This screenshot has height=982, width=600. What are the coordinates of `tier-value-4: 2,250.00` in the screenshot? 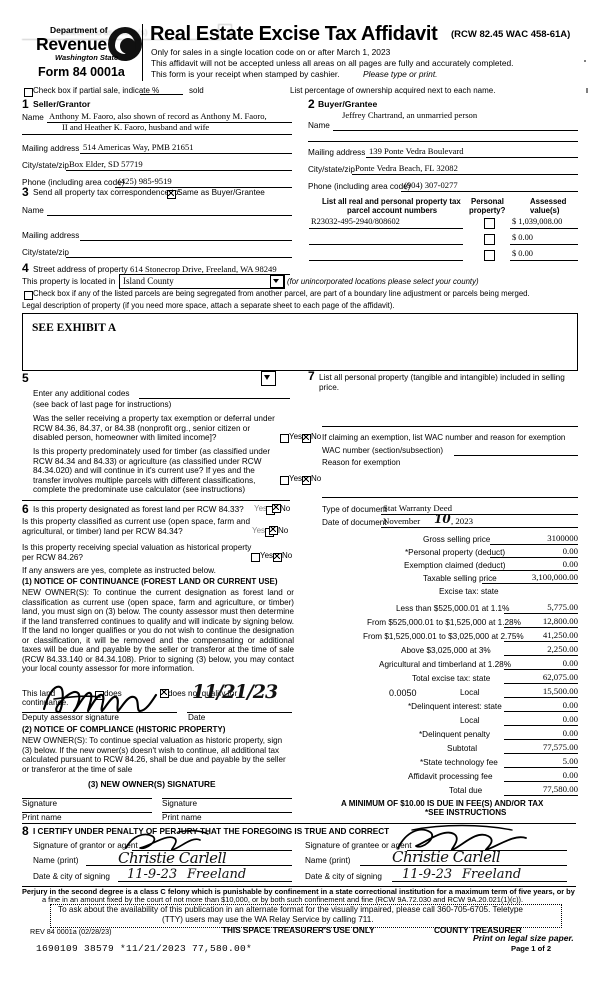 It's located at (562, 649).